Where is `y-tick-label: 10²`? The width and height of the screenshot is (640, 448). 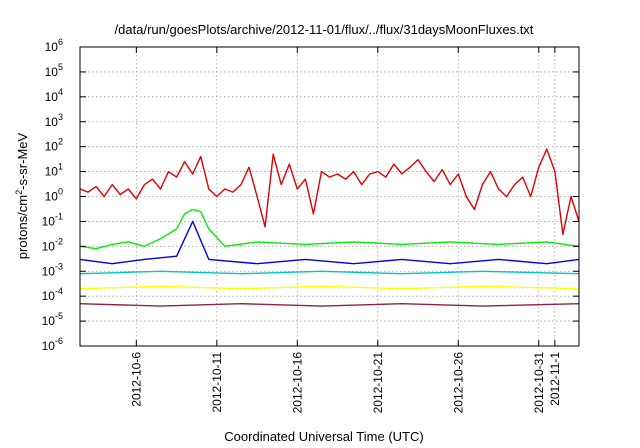 y-tick-label: 10² is located at coordinates (54, 145).